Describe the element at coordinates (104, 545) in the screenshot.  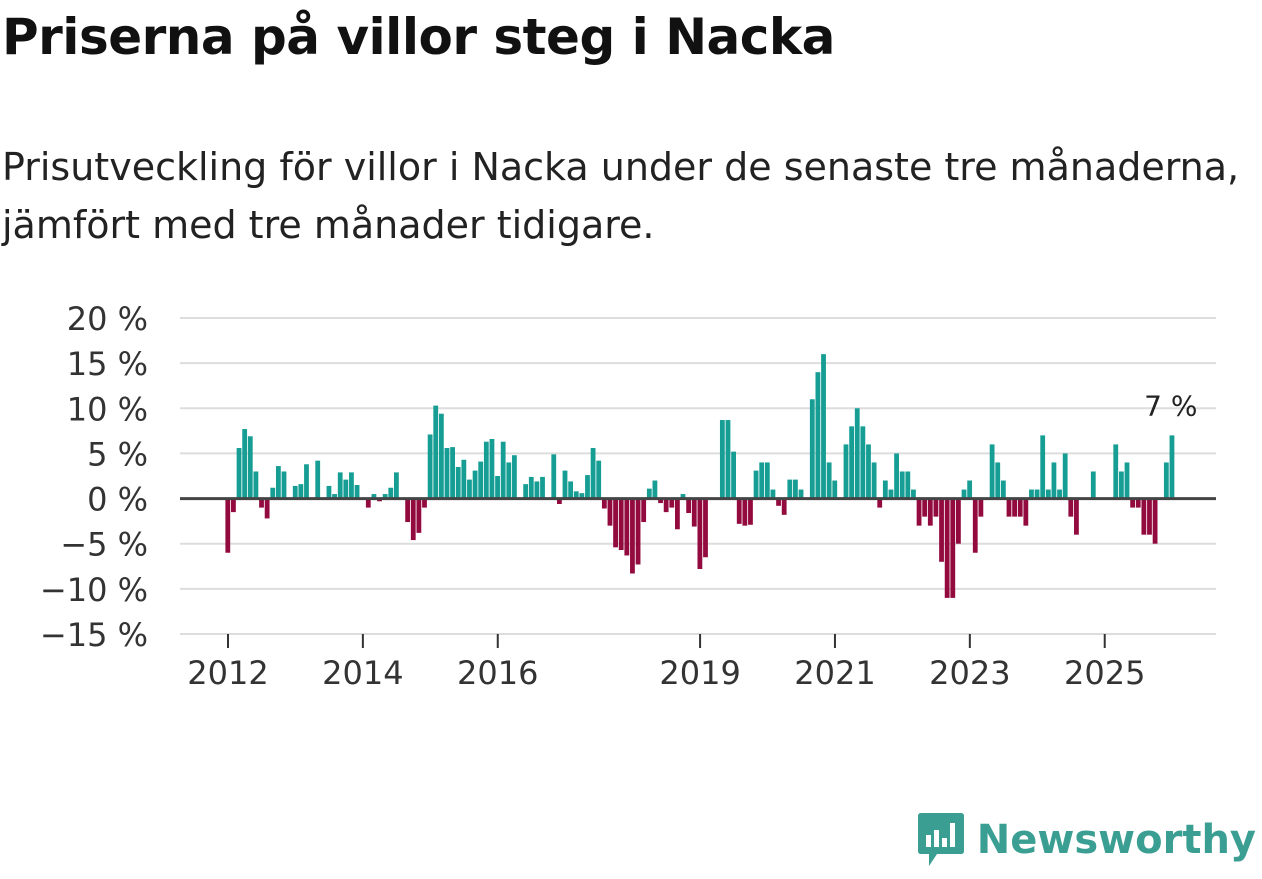
I see `y-tick-label: −5 %` at that location.